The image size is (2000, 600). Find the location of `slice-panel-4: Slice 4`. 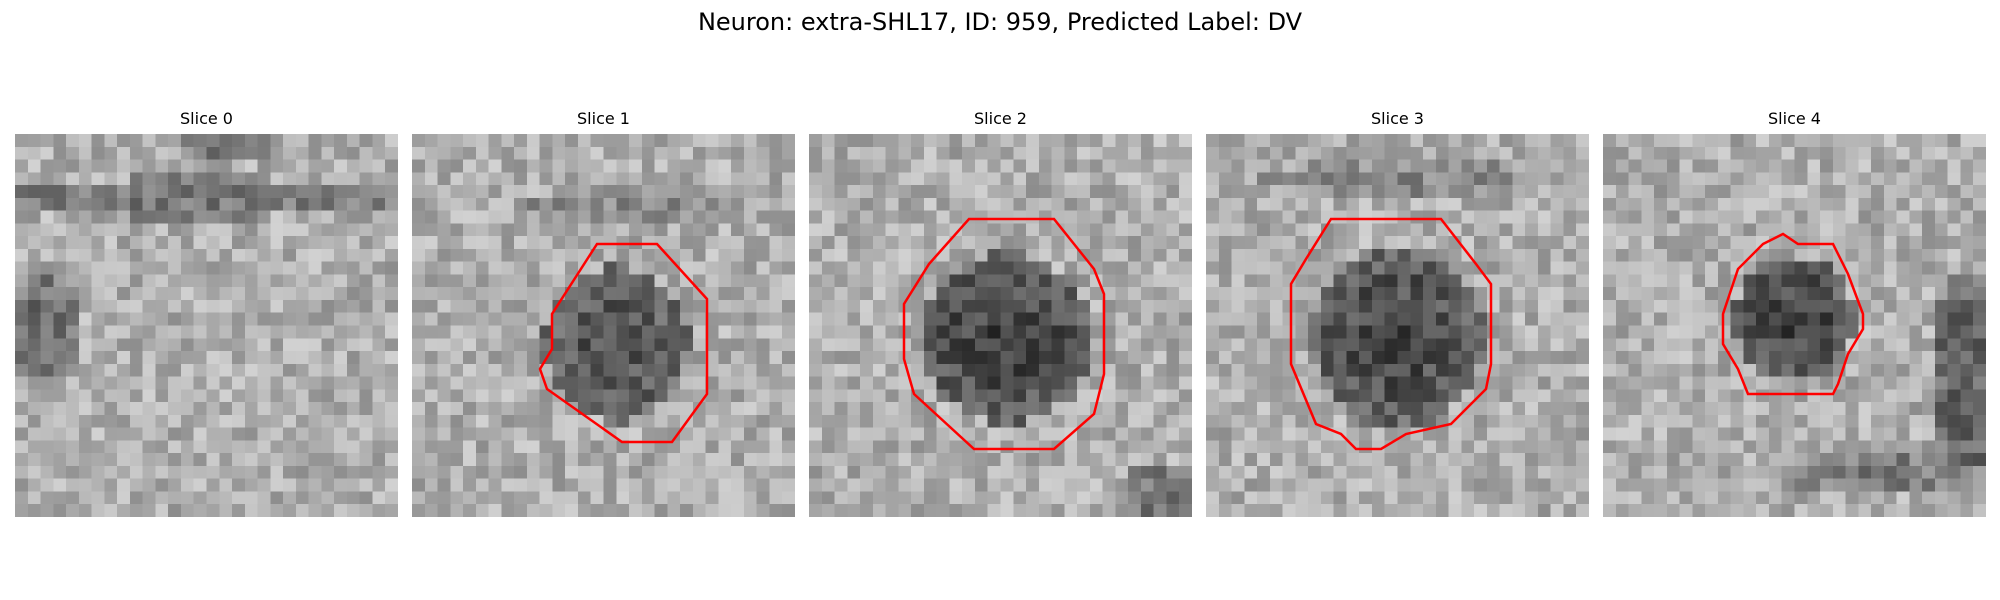

slice-panel-4: Slice 4 is located at coordinates (1794, 310).